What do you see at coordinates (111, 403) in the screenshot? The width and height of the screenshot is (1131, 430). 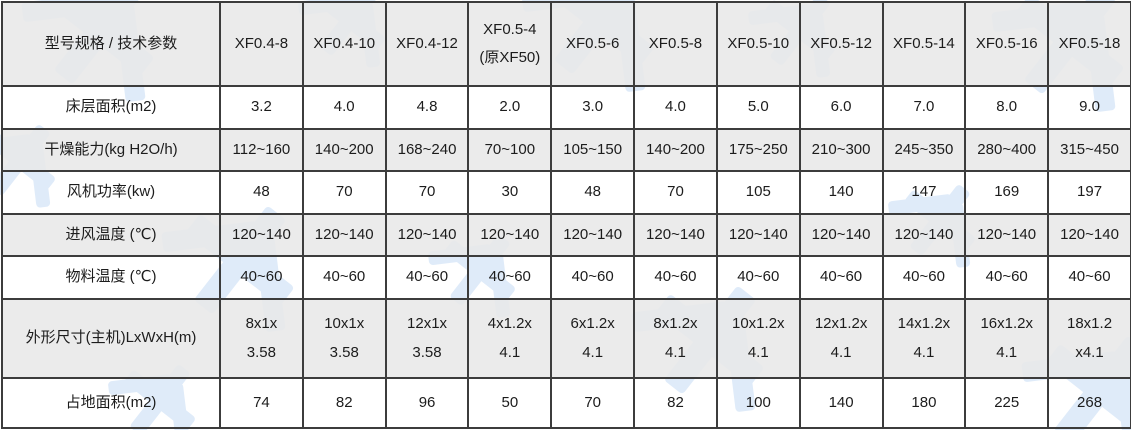 I see `param-label-cell: 占地面积(m2)` at bounding box center [111, 403].